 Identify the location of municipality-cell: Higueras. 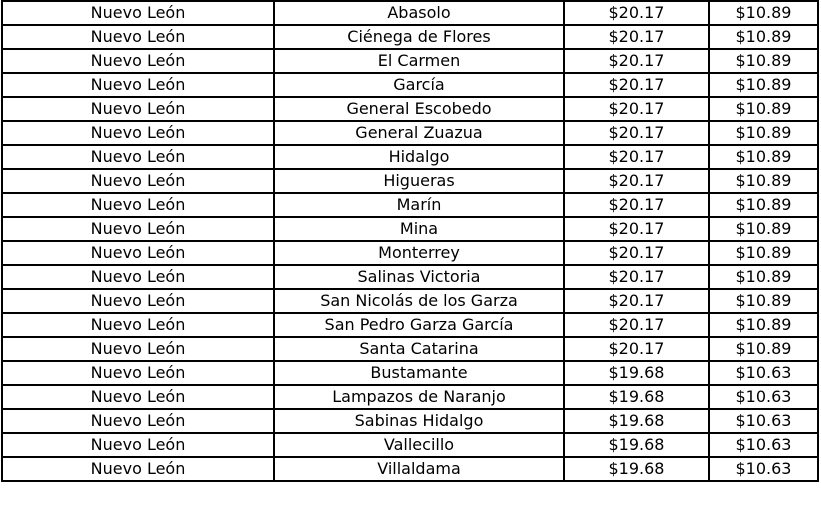
(419, 181).